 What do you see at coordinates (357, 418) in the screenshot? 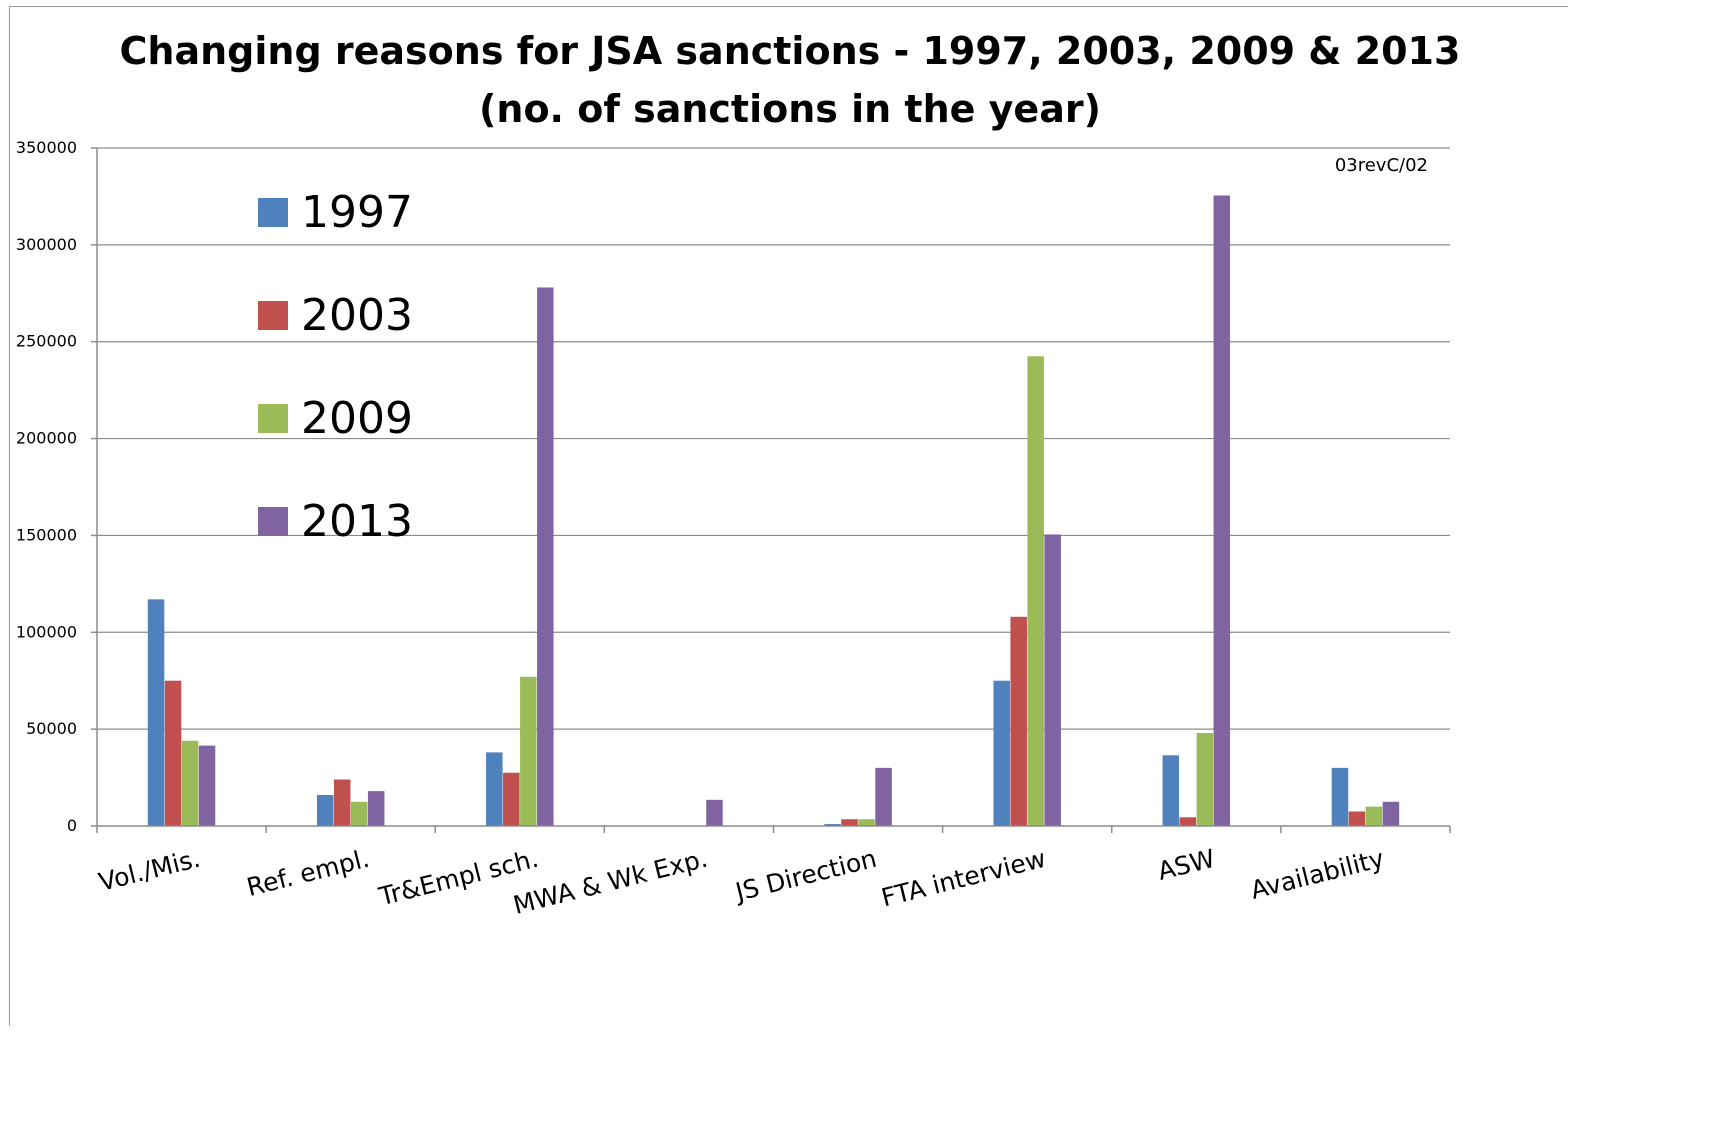
I see `legend-label-2009: 2009` at bounding box center [357, 418].